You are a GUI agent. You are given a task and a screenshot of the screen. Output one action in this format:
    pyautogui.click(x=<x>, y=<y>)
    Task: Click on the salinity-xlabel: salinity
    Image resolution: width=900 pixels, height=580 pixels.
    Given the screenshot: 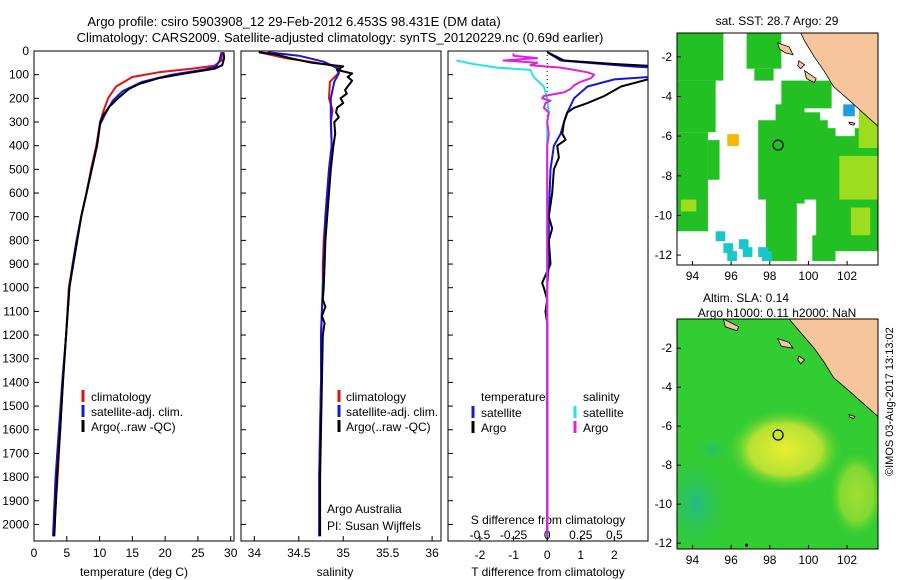 What is the action you would take?
    pyautogui.click(x=335, y=572)
    